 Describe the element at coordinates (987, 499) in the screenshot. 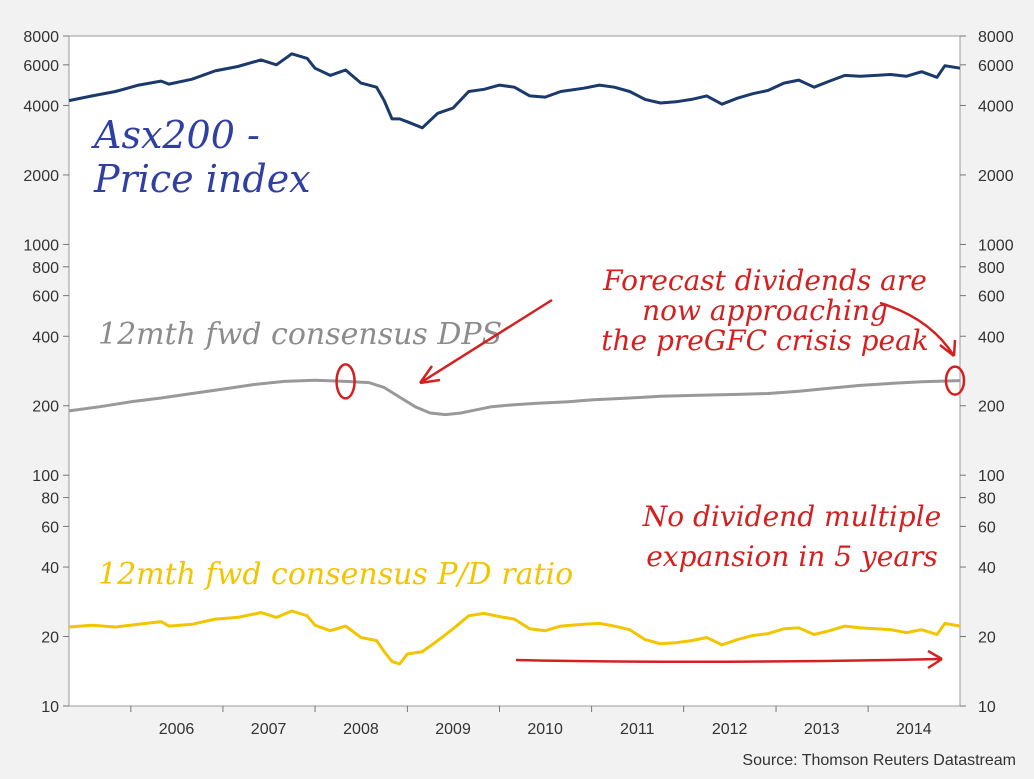

I see `y-tick-label-right: 80` at that location.